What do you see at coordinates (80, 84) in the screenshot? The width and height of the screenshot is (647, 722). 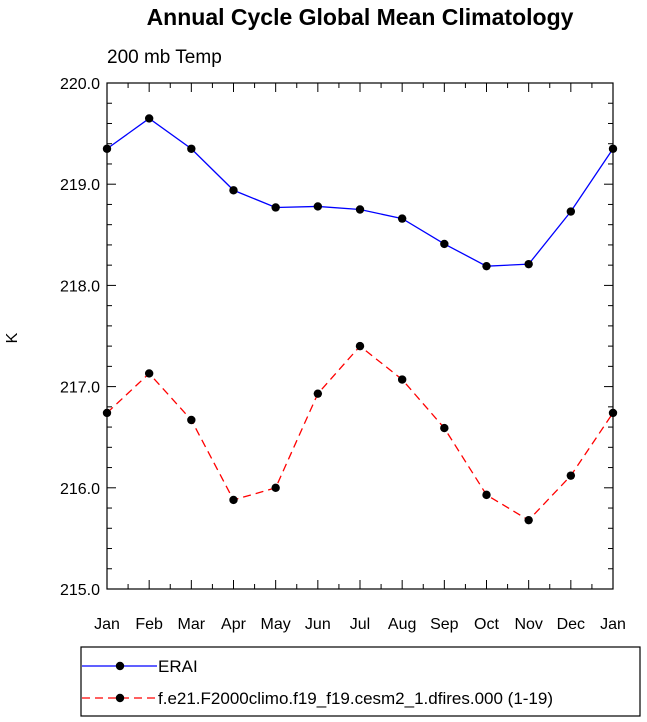 I see `y-tick-label: 220.0` at bounding box center [80, 84].